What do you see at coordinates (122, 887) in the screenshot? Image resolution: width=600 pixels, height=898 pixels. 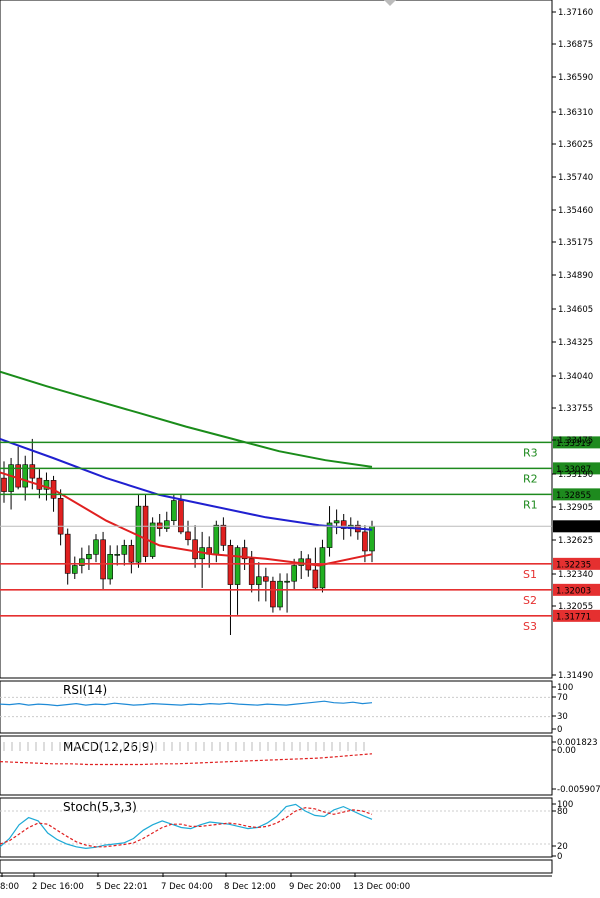 I see `time-tick-label: 5 Dec 22:01` at bounding box center [122, 887].